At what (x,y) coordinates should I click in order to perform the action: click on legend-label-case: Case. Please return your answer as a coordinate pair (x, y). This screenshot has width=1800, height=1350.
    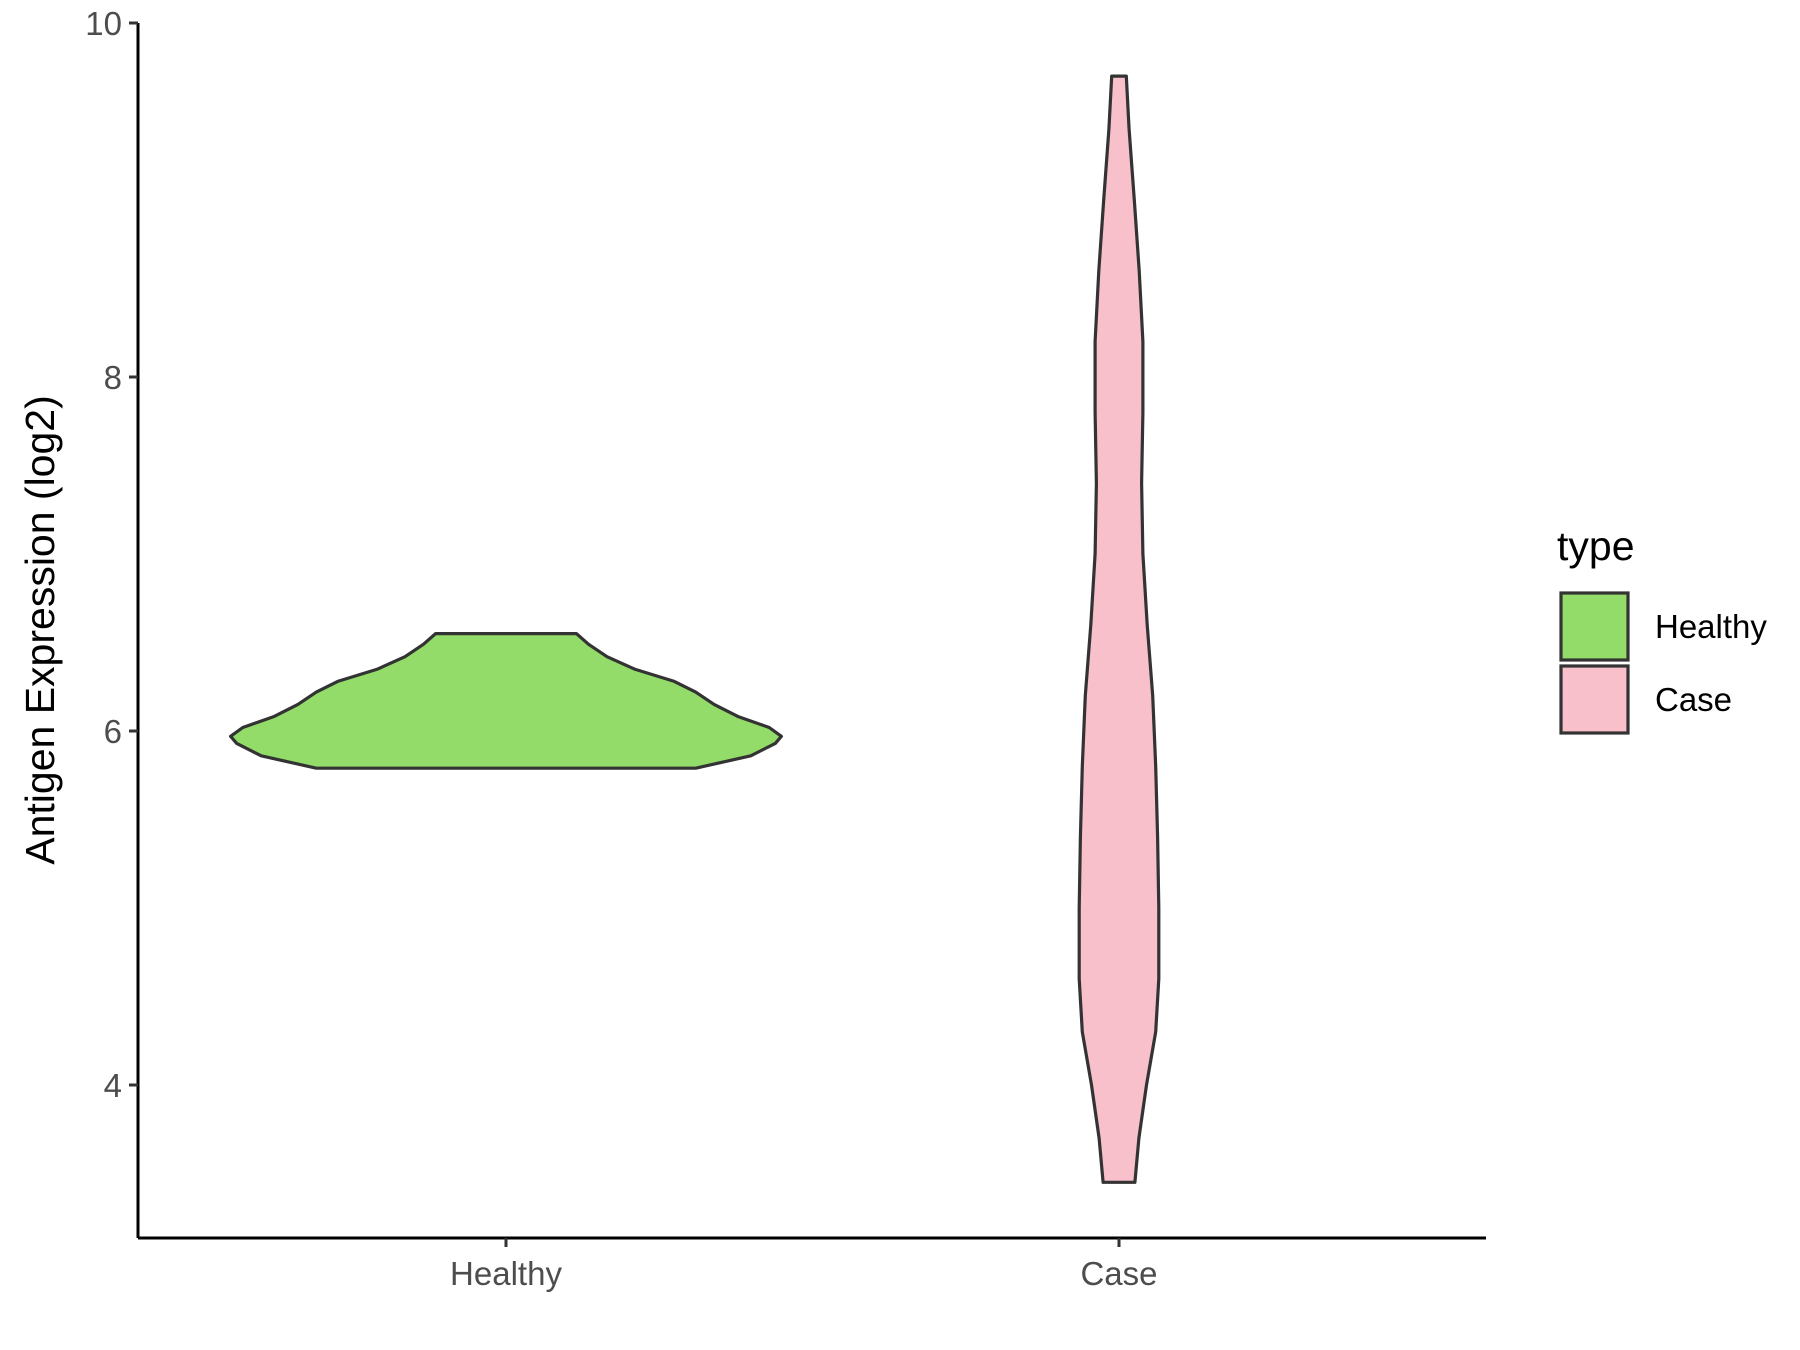
    Looking at the image, I should click on (1693, 699).